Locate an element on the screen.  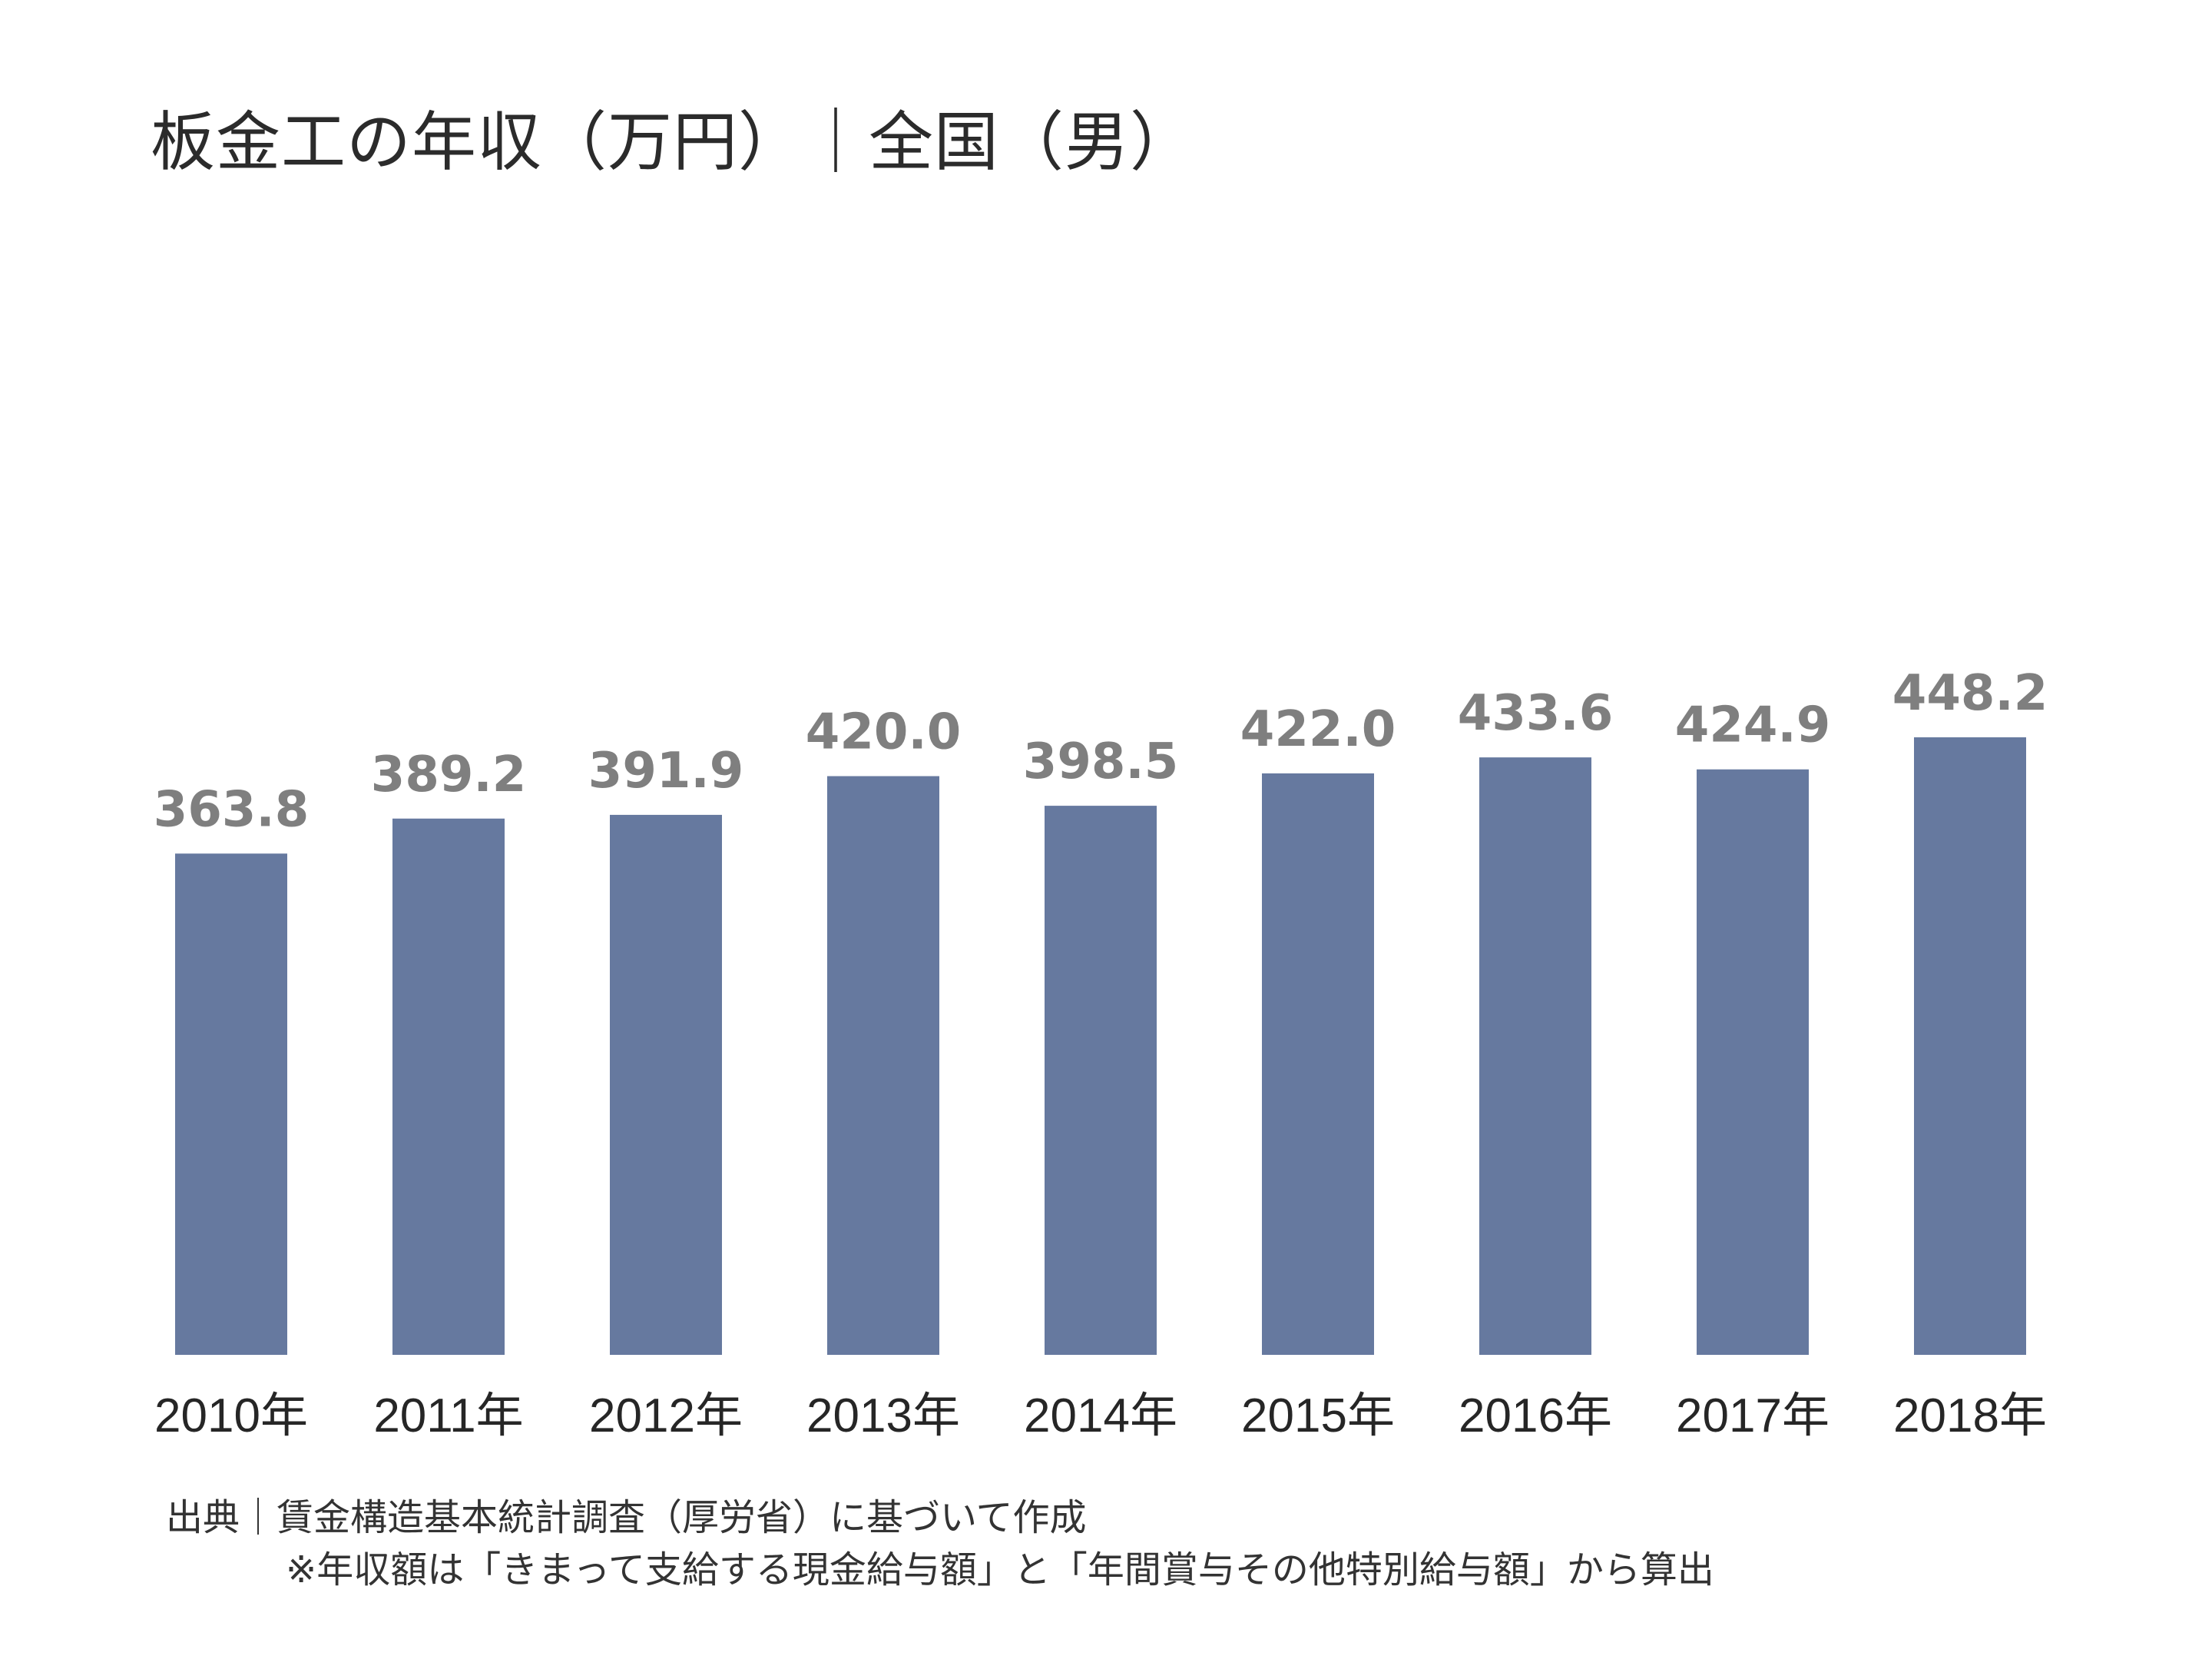
x-tick-label-2016年: 2016年 is located at coordinates (1536, 1416).